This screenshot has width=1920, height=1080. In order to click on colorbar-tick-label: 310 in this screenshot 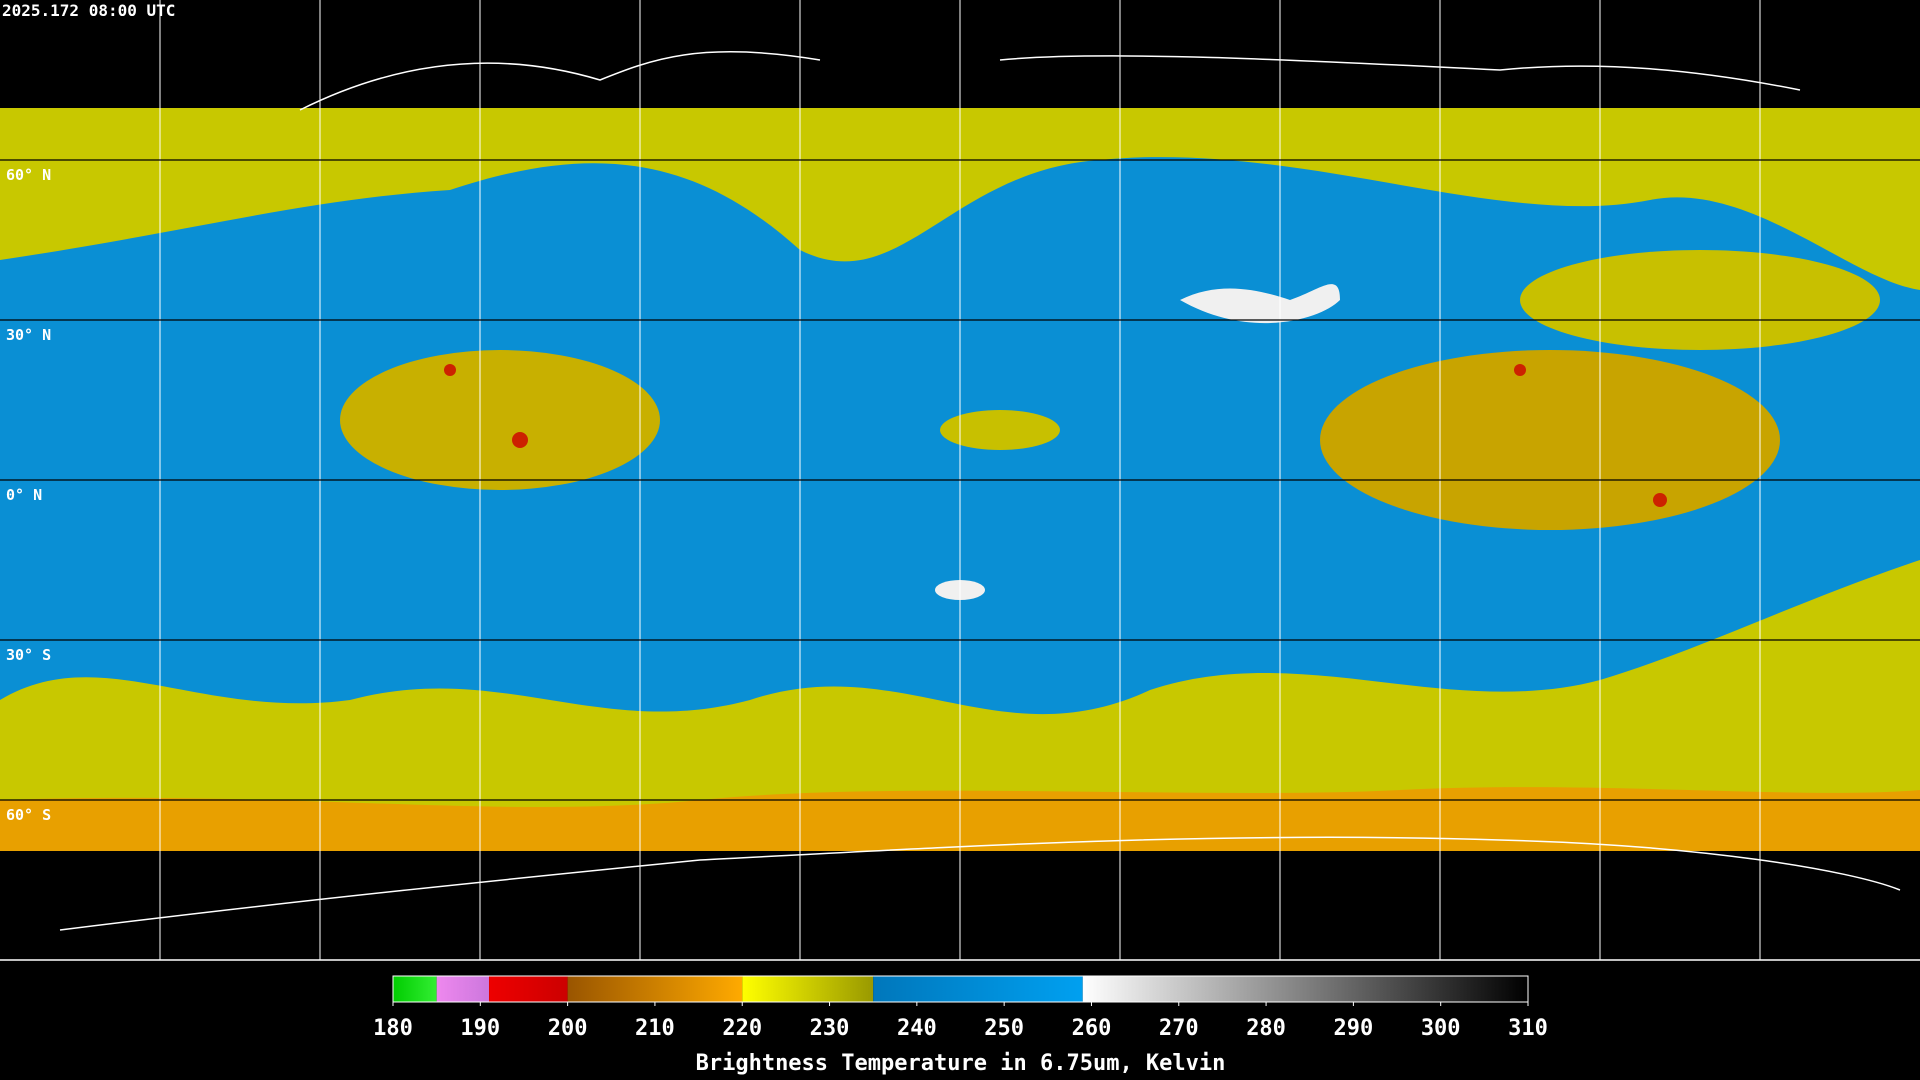, I will do `click(1528, 1028)`.